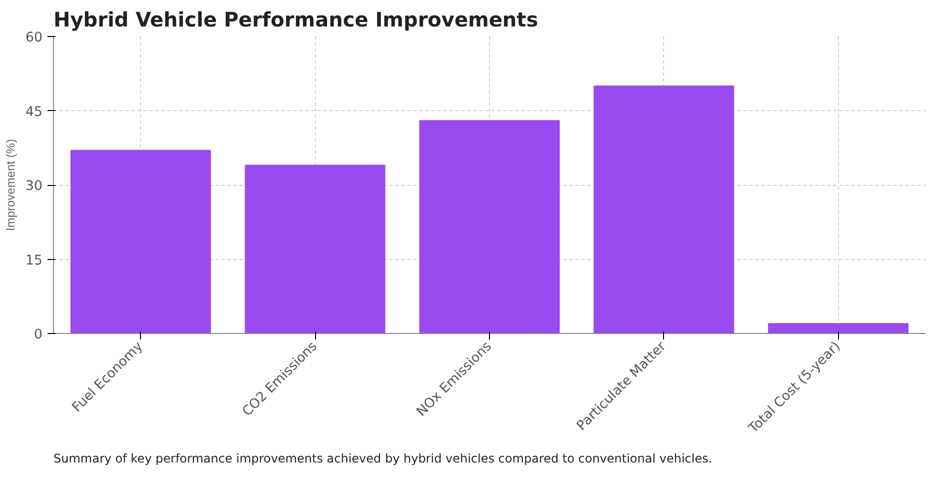  I want to click on y-axis-title: Improvement (%), so click(11, 185).